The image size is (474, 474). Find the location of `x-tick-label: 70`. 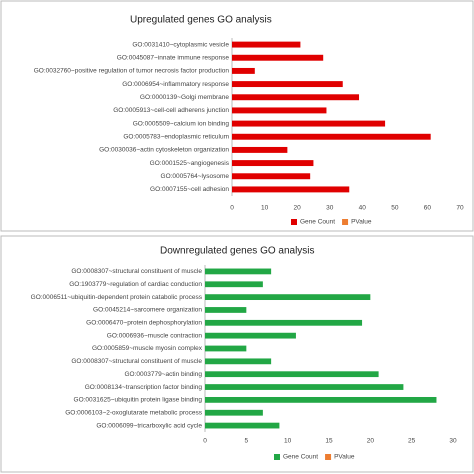

x-tick-label: 70 is located at coordinates (460, 208).